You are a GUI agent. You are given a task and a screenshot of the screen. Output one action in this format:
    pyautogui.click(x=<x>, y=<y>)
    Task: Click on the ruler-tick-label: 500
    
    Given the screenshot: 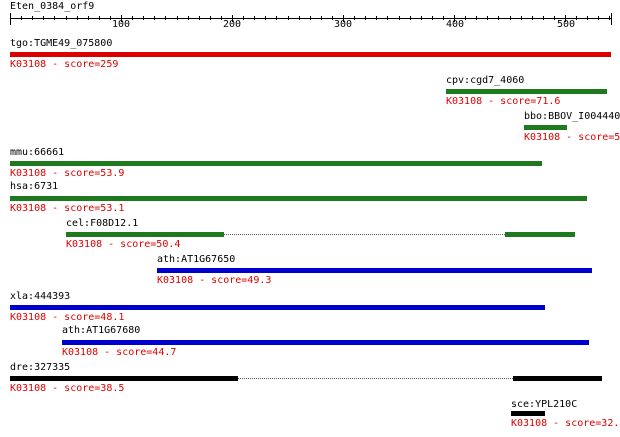 What is the action you would take?
    pyautogui.click(x=566, y=24)
    